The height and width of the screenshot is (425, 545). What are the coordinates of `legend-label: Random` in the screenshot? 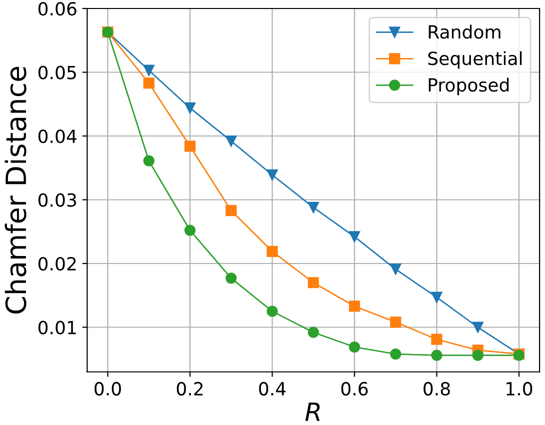 It's located at (464, 31).